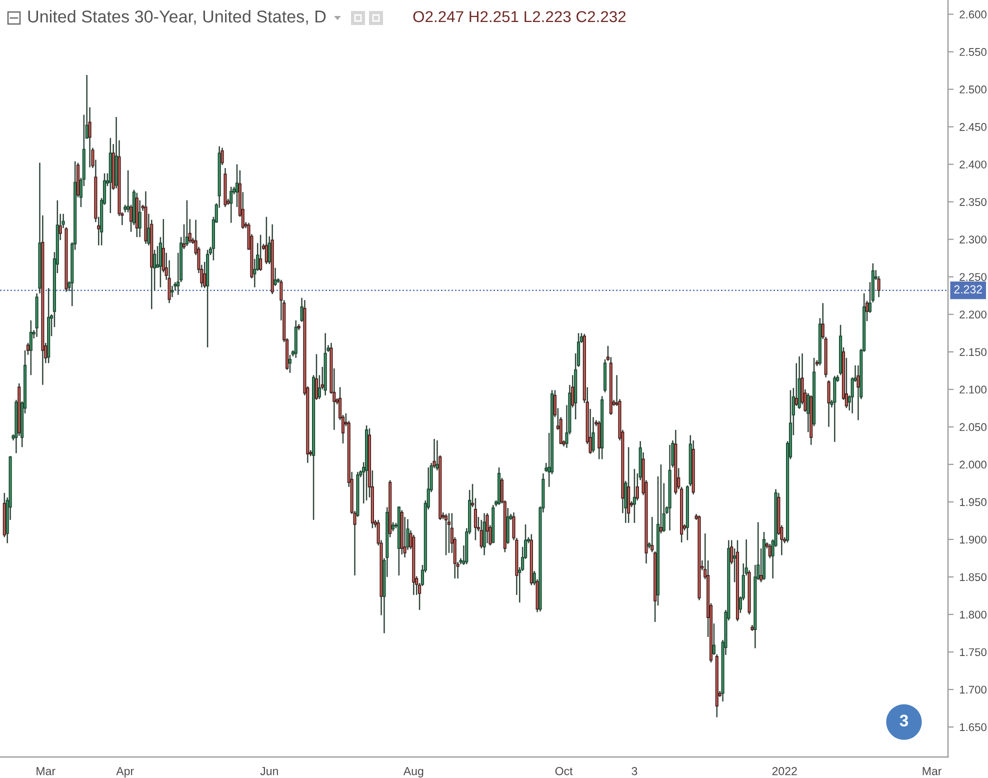  What do you see at coordinates (519, 16) in the screenshot?
I see `annotation: O2.247 H2.251 L2.223 C2.232` at bounding box center [519, 16].